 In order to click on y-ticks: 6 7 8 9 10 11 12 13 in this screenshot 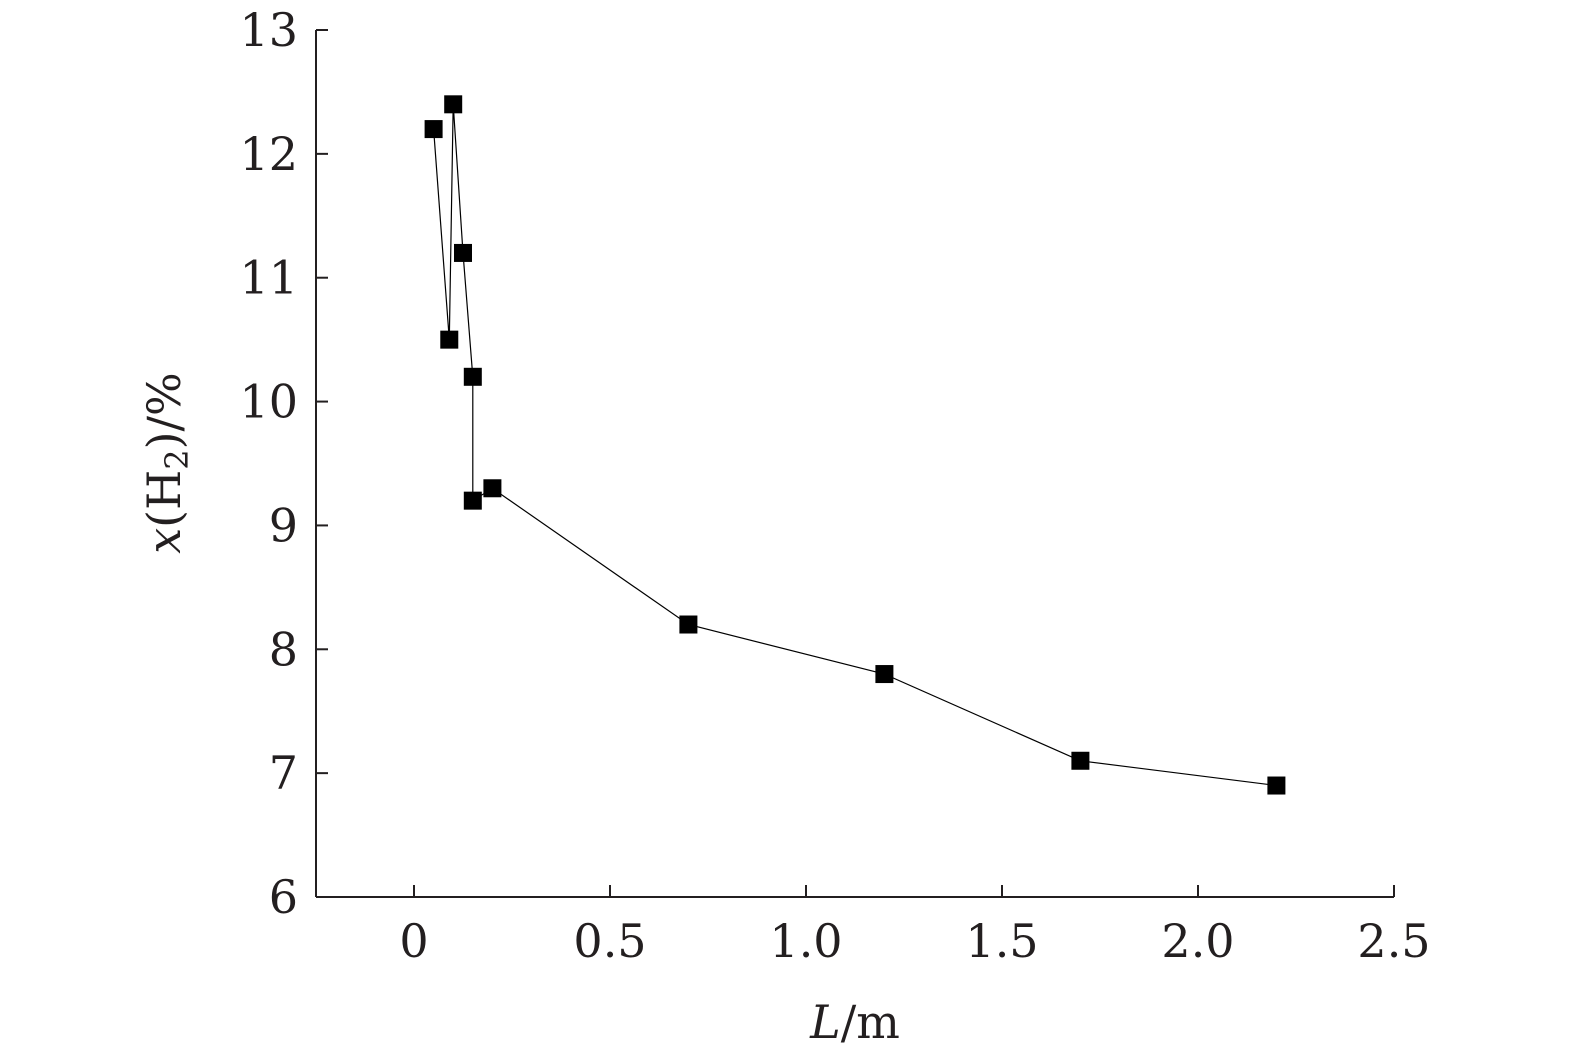, I will do `click(283, 463)`.